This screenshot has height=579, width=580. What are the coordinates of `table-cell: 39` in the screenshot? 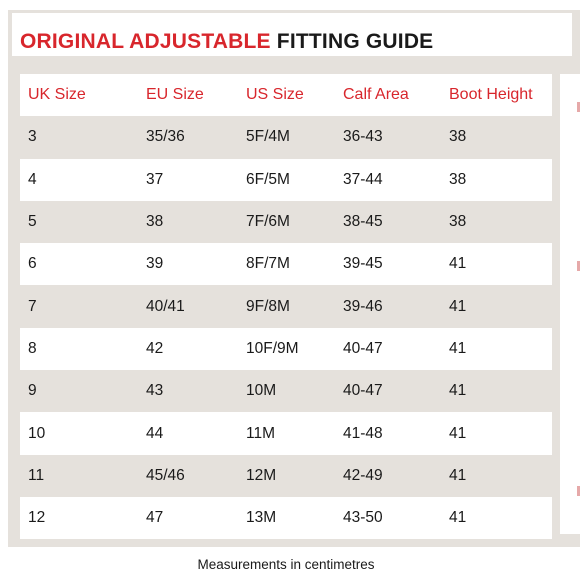 It's located at (155, 264).